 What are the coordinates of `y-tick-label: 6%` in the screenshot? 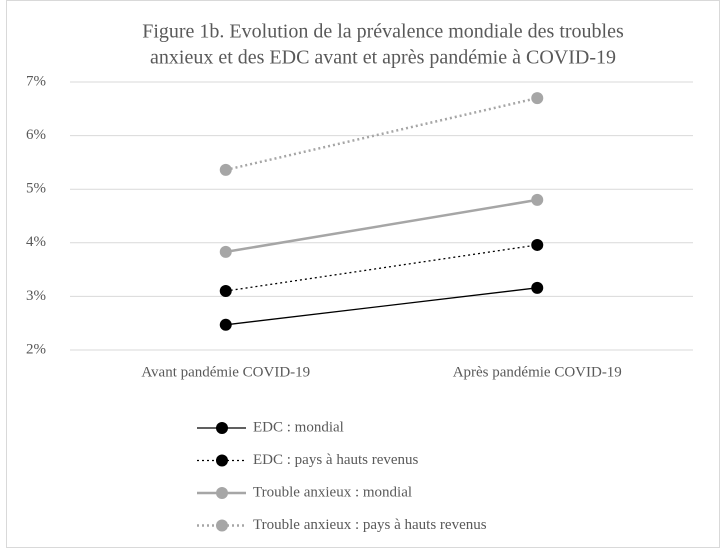 It's located at (36, 135).